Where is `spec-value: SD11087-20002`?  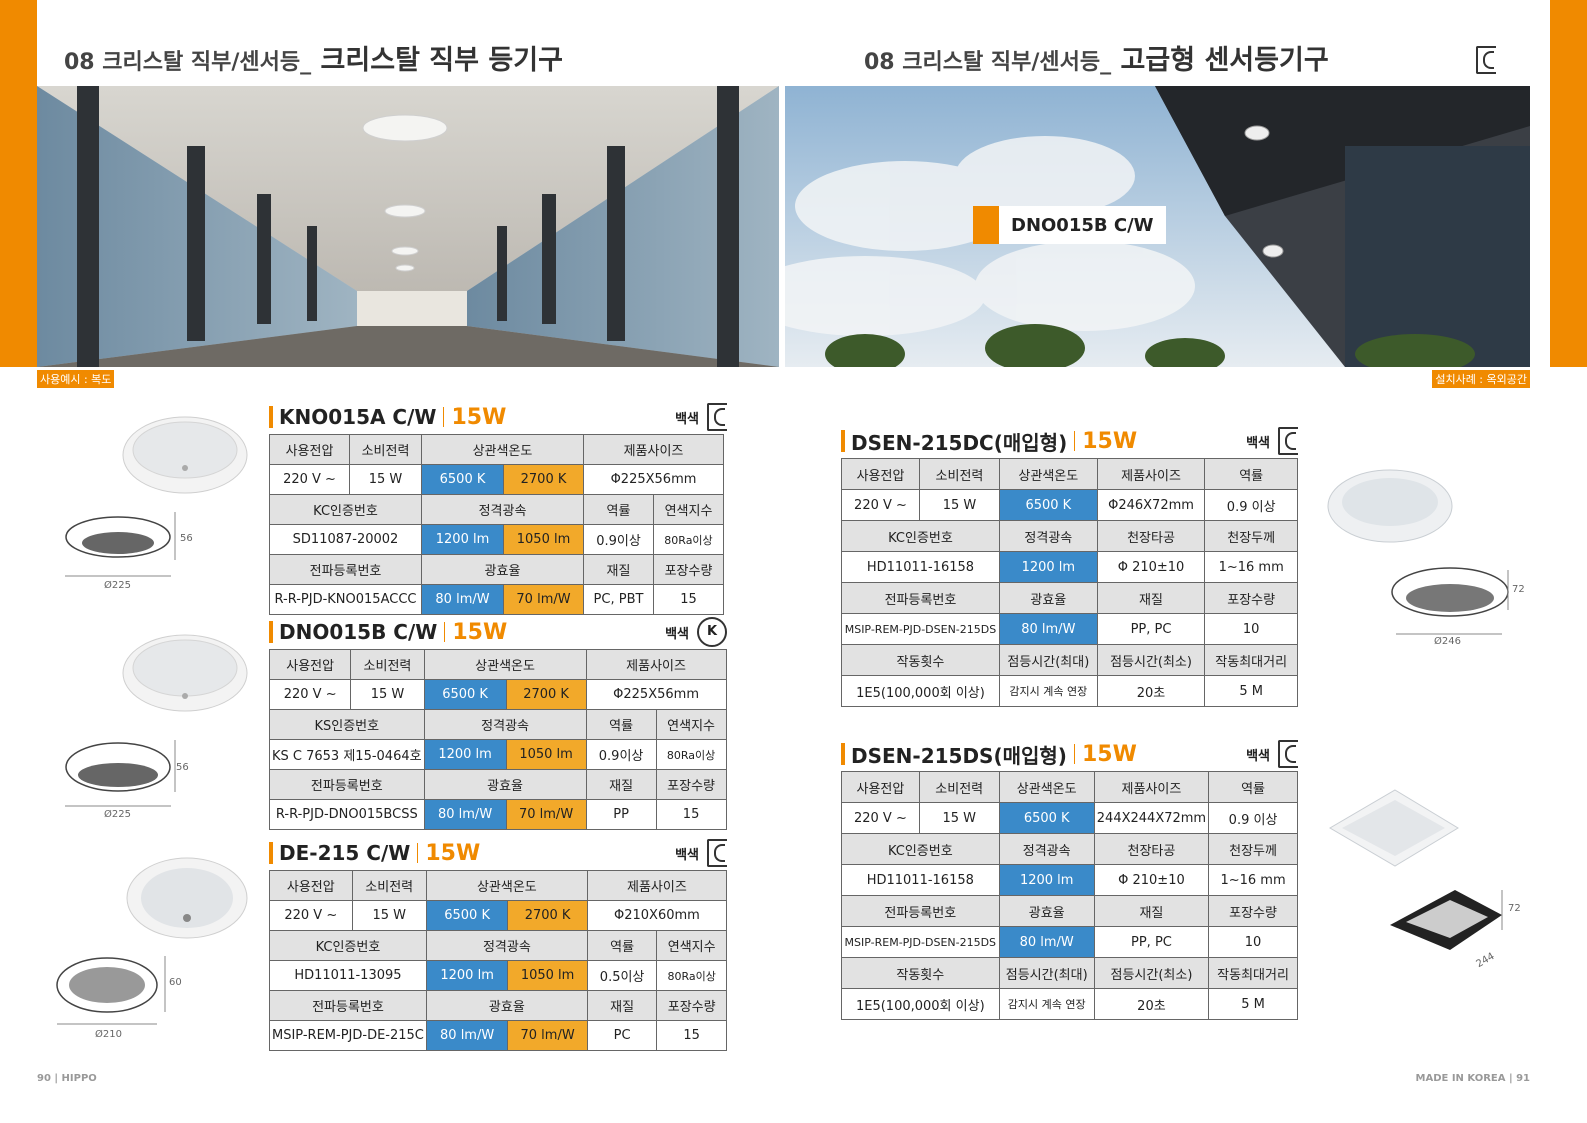 spec-value: SD11087-20002 is located at coordinates (345, 539).